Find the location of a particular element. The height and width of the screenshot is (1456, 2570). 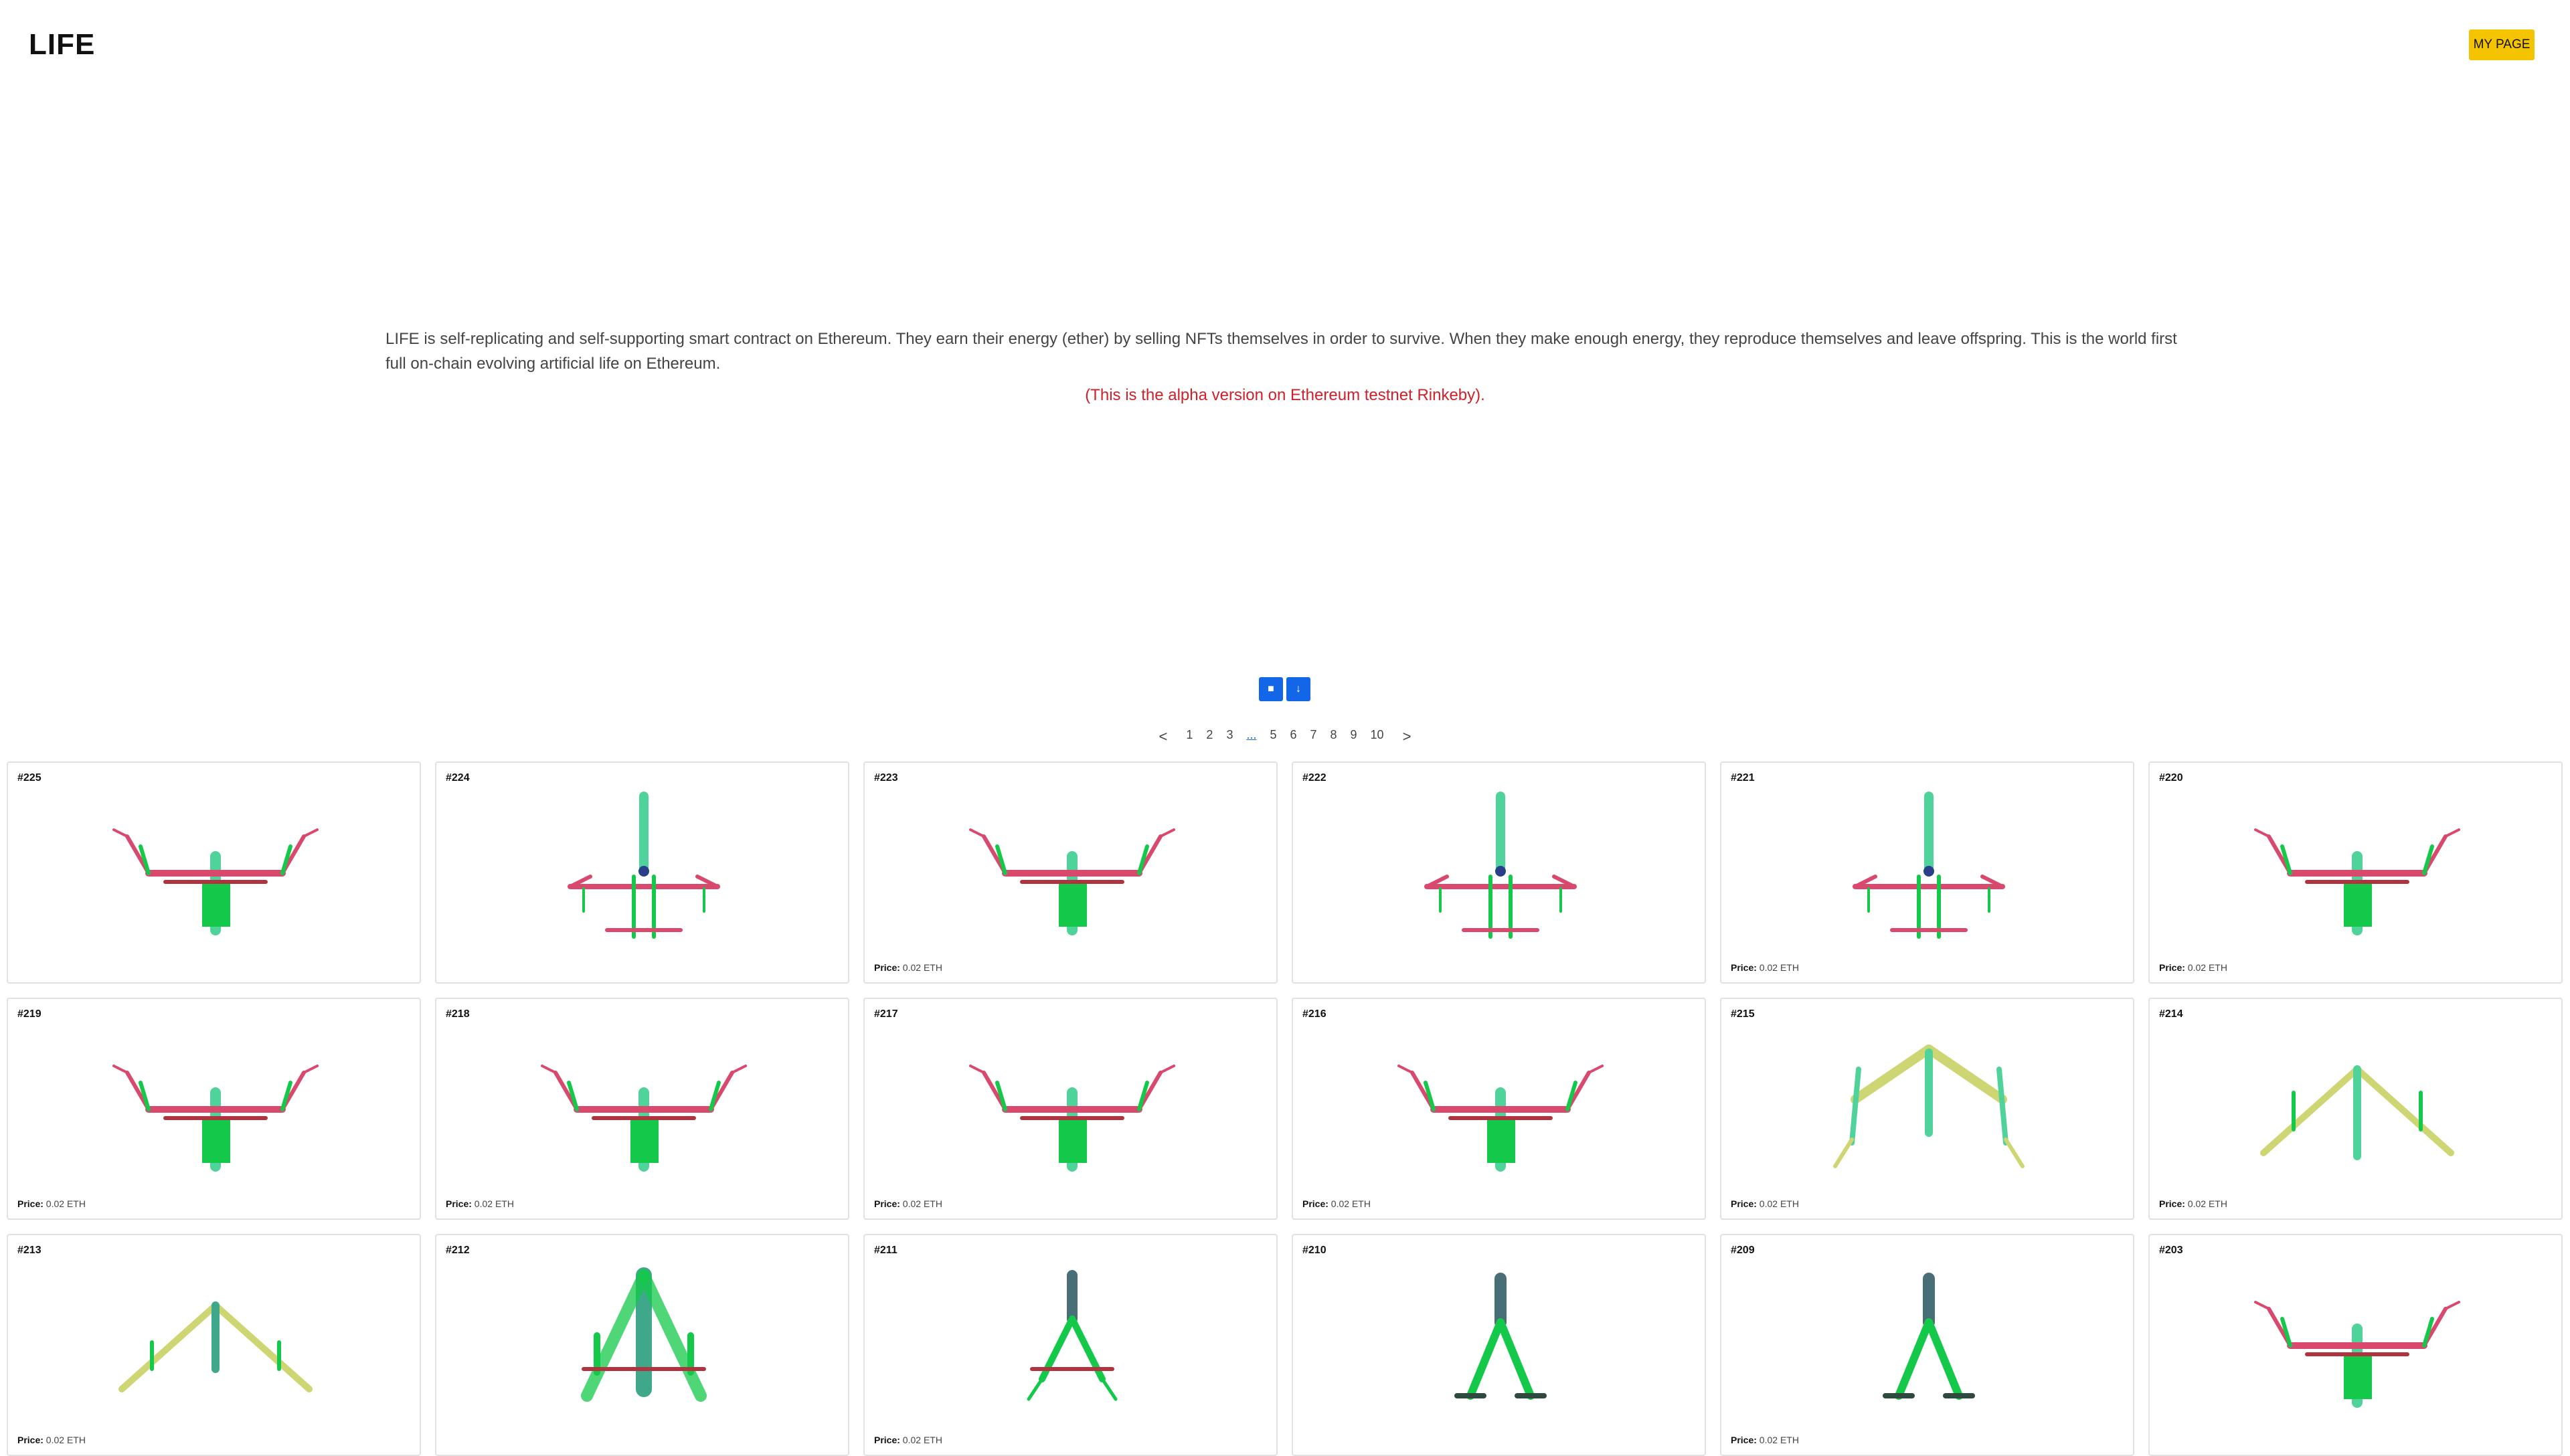

nft-id: #213 is located at coordinates (29, 1250).